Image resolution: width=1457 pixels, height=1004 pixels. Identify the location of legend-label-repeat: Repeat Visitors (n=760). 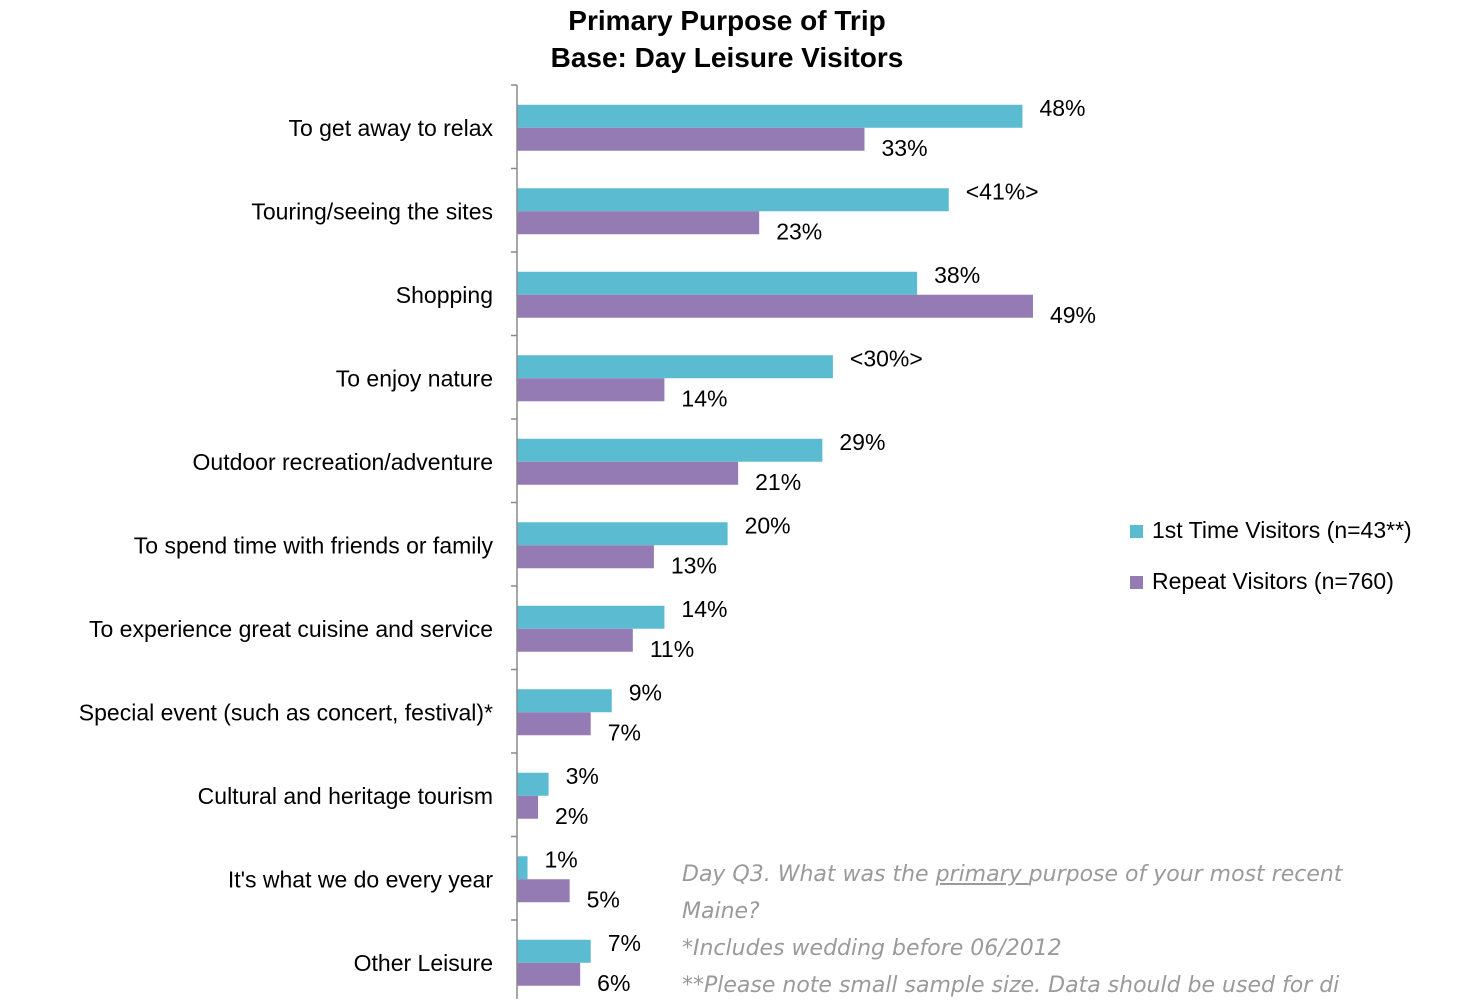
(1273, 580).